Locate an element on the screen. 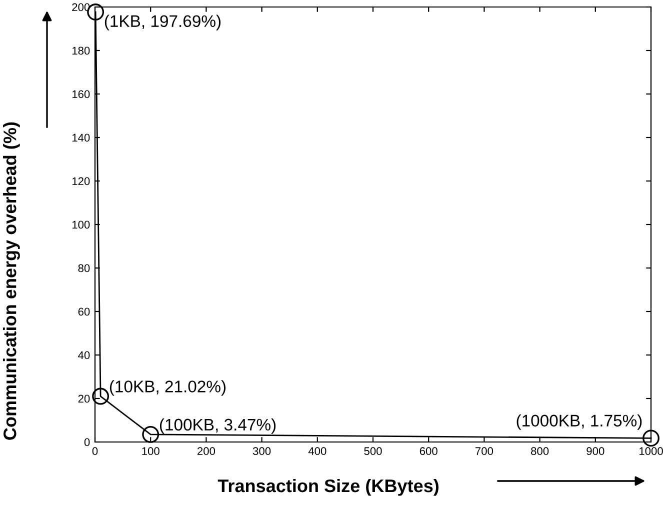  y-tick-label: 20 is located at coordinates (84, 398).